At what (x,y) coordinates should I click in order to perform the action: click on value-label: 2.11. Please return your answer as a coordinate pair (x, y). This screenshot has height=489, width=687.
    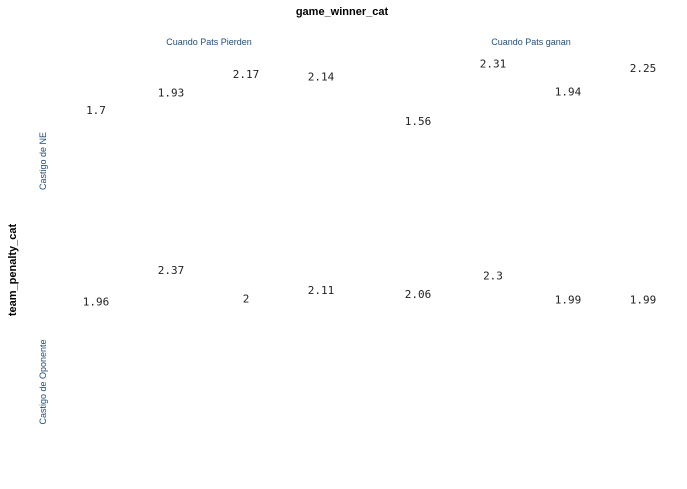
    Looking at the image, I should click on (321, 290).